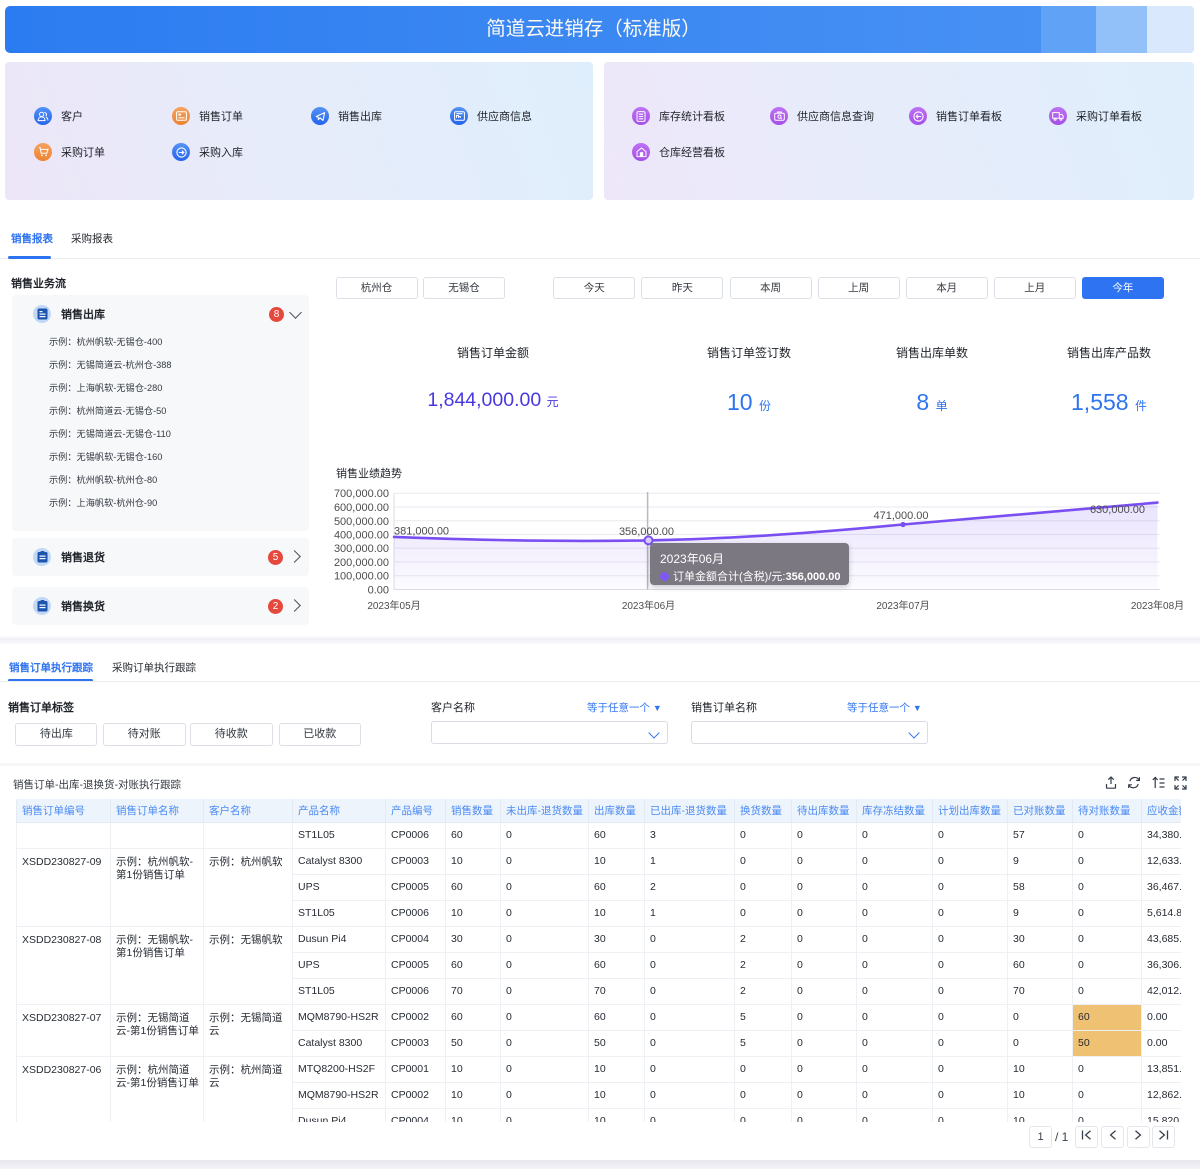 Image resolution: width=1200 pixels, height=1169 pixels. Describe the element at coordinates (421, 532) in the screenshot. I see `svg-text: 381,000.00` at that location.